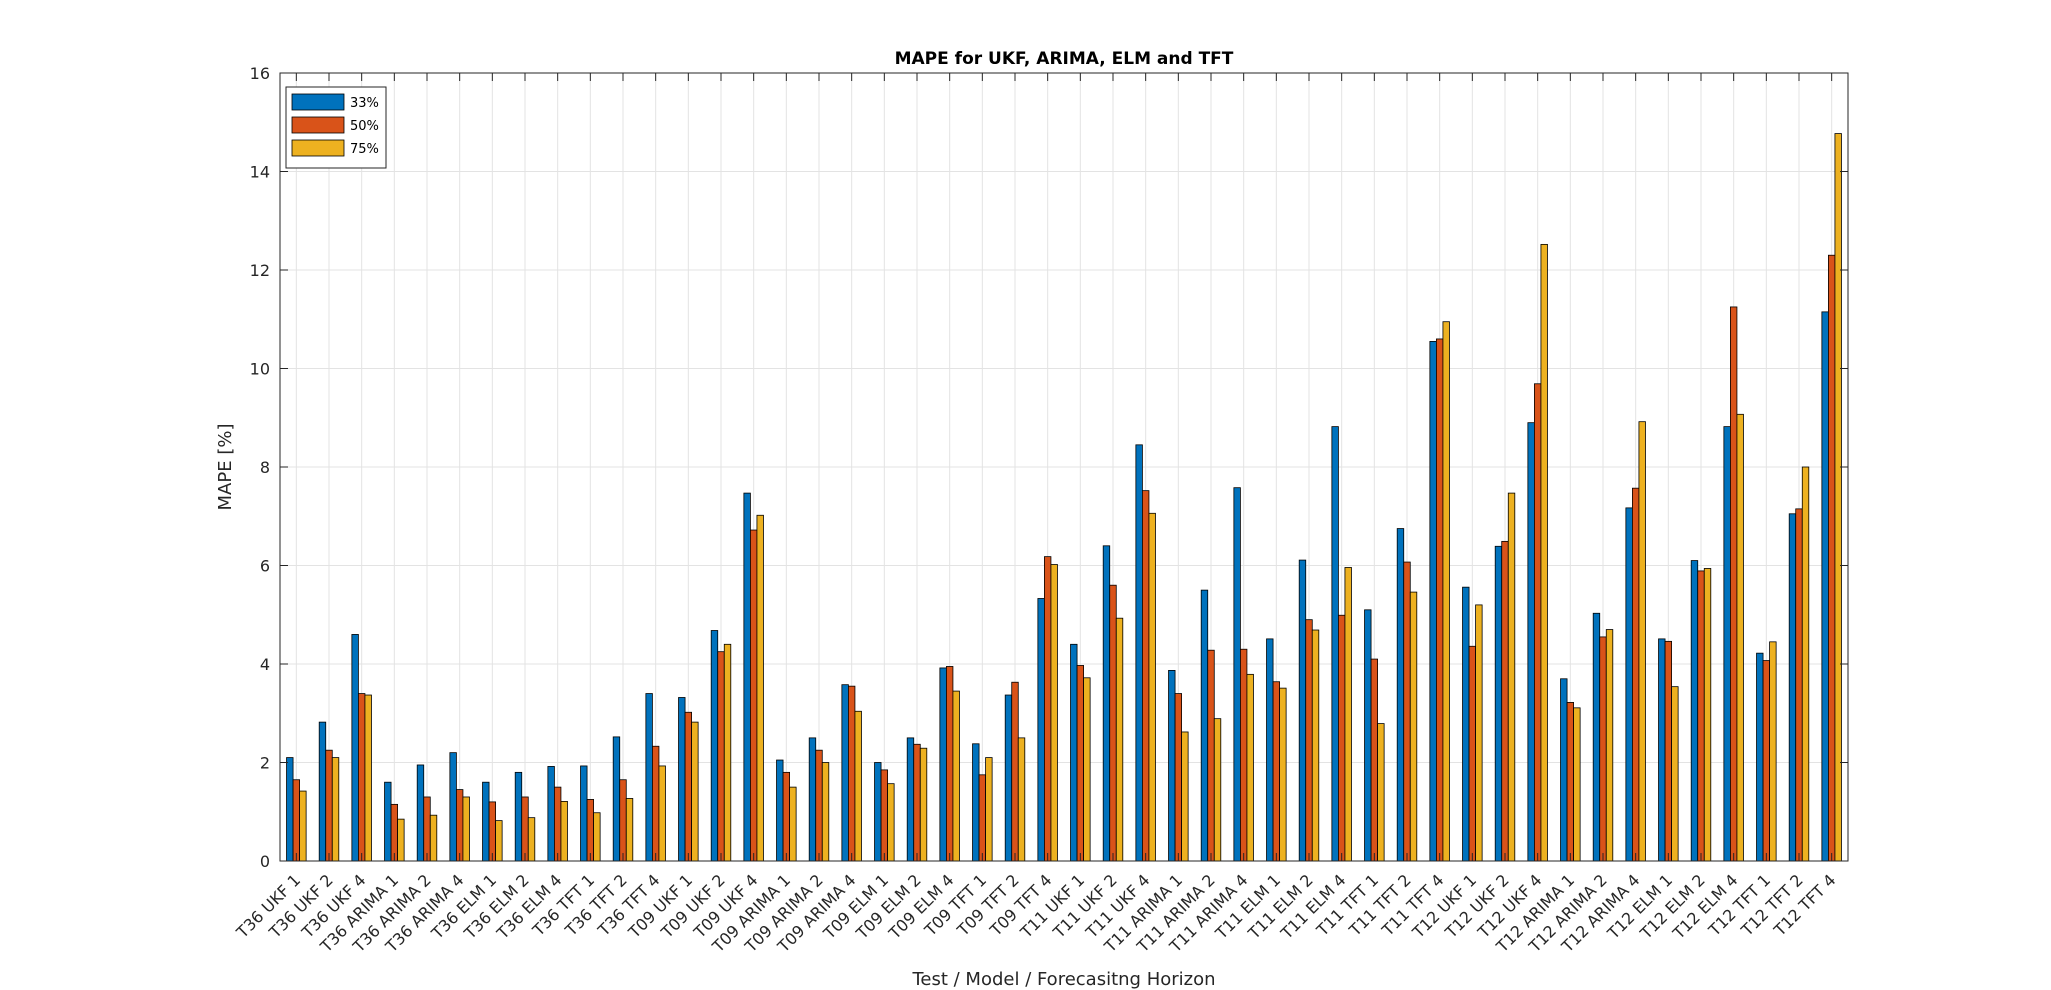 The image size is (2051, 990). What do you see at coordinates (364, 126) in the screenshot?
I see `legend-label-2: 50%` at bounding box center [364, 126].